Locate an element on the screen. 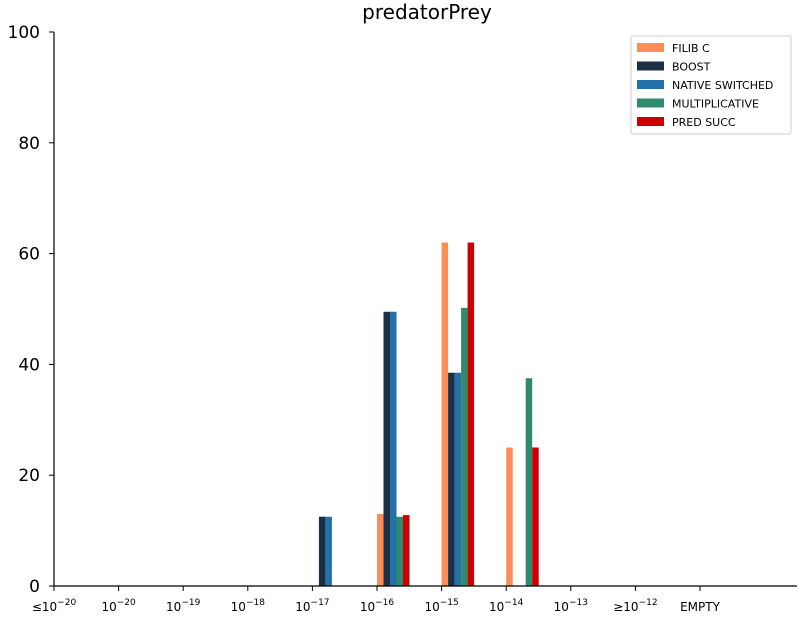  y-axis-ticks: 0 20 40 60 80 100 is located at coordinates (31, 310).